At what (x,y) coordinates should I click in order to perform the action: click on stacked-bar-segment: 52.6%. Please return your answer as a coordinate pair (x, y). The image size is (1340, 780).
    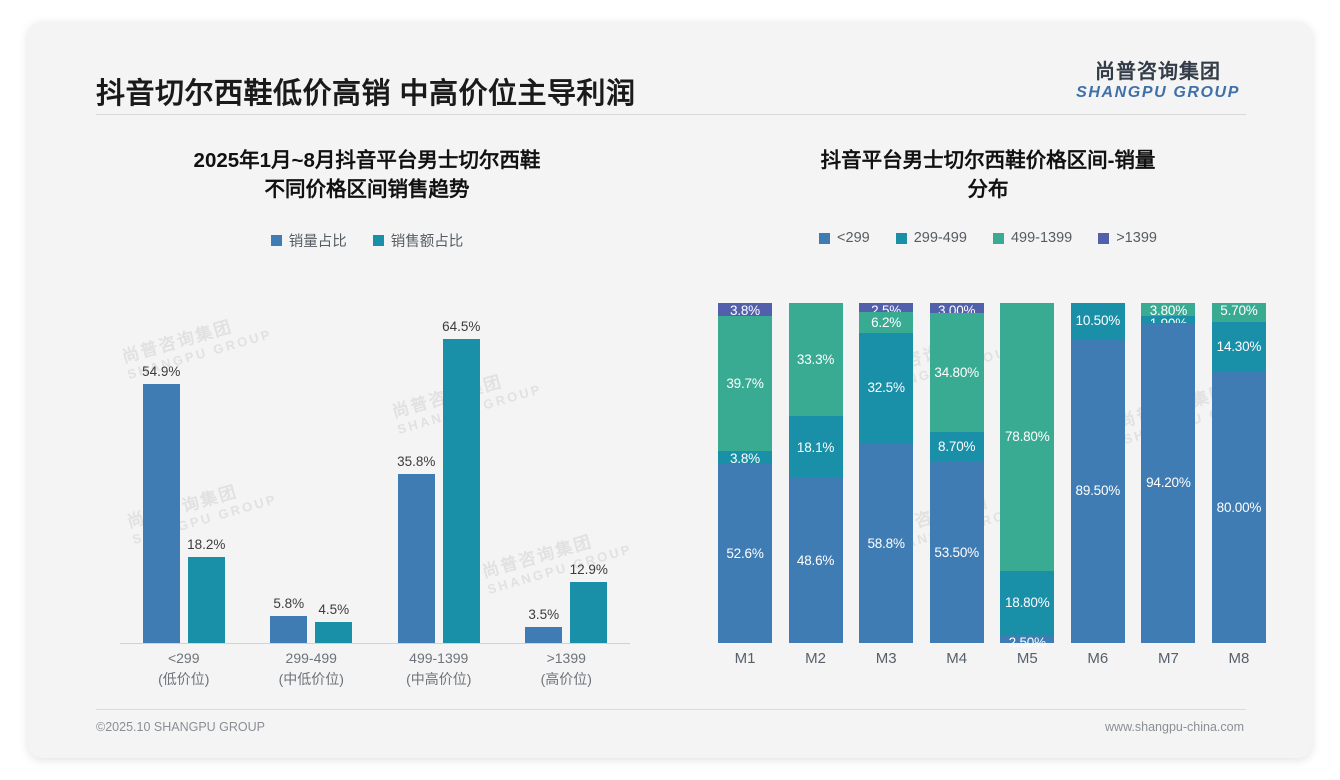
    Looking at the image, I should click on (745, 553).